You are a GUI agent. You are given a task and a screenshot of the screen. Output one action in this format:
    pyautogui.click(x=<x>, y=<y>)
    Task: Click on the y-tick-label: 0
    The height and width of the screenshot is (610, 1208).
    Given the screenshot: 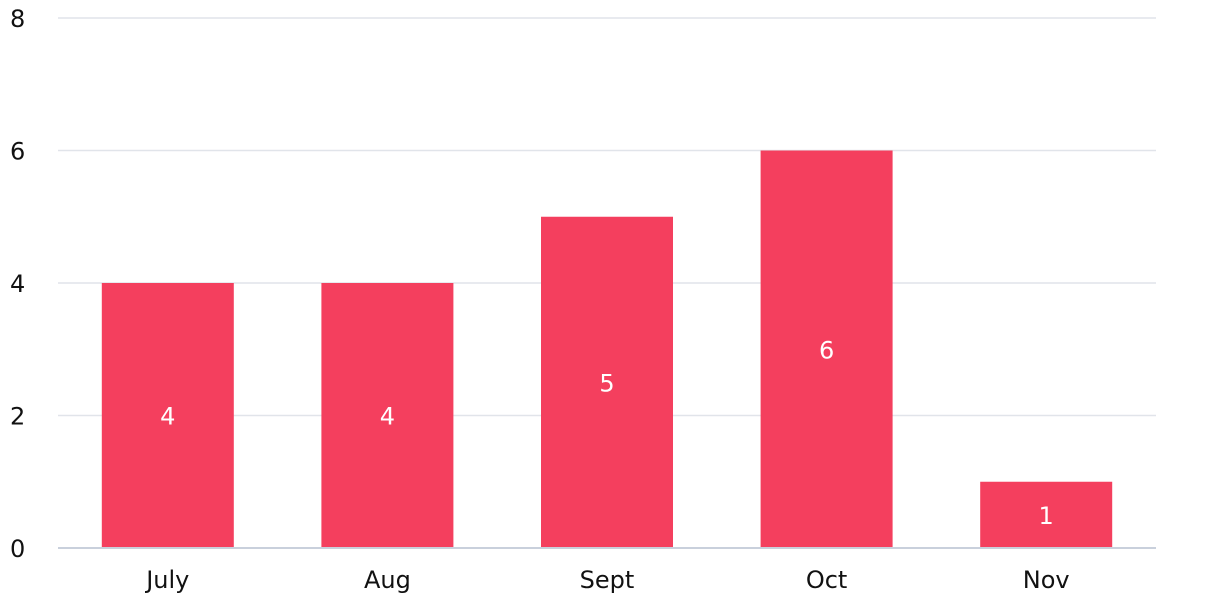 What is the action you would take?
    pyautogui.click(x=17, y=549)
    